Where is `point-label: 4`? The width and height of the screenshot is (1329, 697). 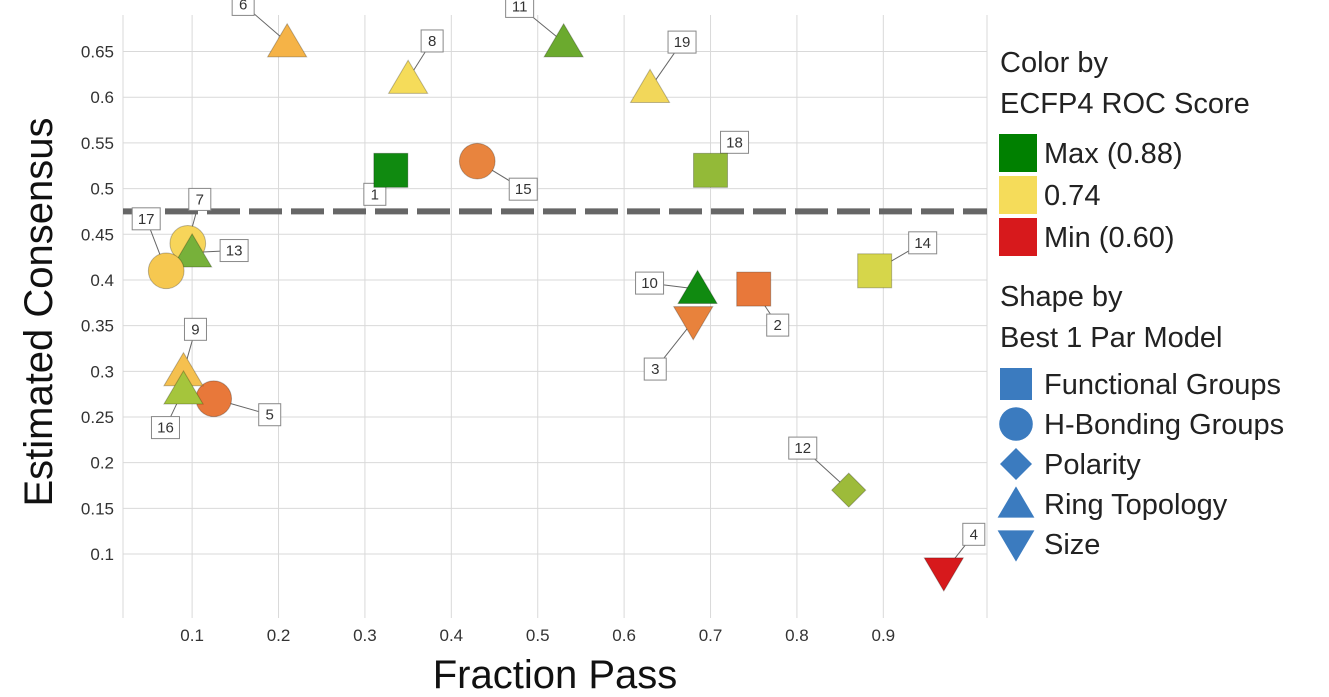 point-label: 4 is located at coordinates (974, 534).